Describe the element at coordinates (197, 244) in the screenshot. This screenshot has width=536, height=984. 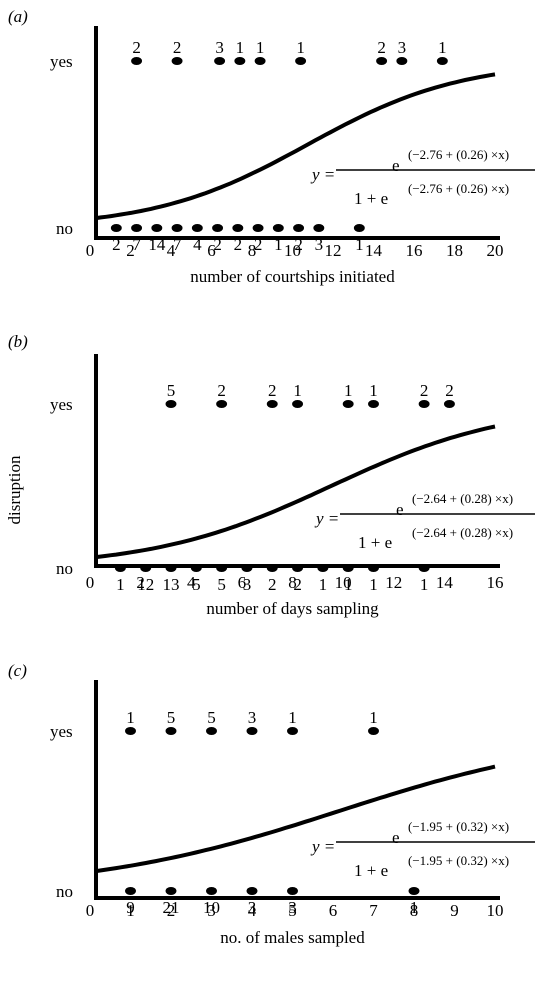
I see `count-label-no: 4` at that location.